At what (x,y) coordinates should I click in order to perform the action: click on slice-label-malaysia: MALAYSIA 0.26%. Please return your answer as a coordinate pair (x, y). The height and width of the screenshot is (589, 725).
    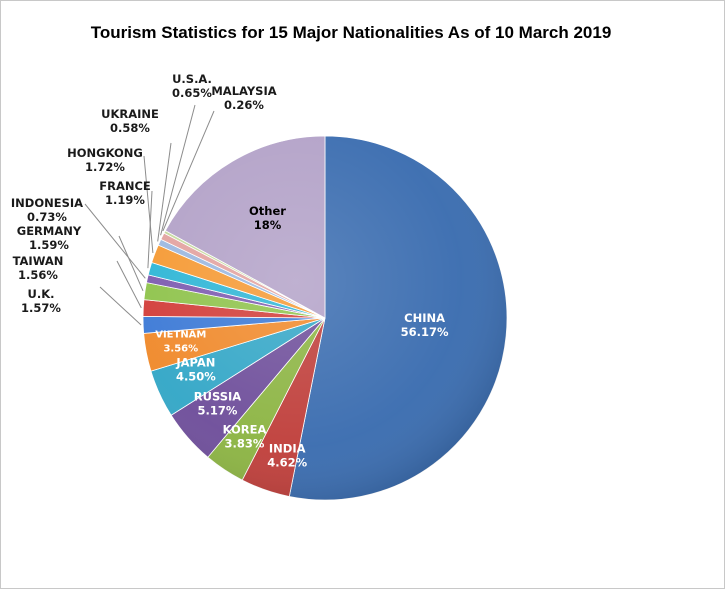
    Looking at the image, I should click on (243, 98).